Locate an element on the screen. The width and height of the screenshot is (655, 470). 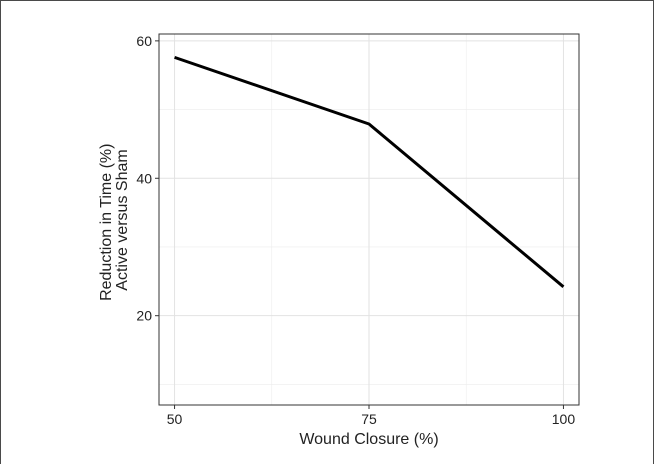
x-axis-title: Wound Closure (%) is located at coordinates (368, 439).